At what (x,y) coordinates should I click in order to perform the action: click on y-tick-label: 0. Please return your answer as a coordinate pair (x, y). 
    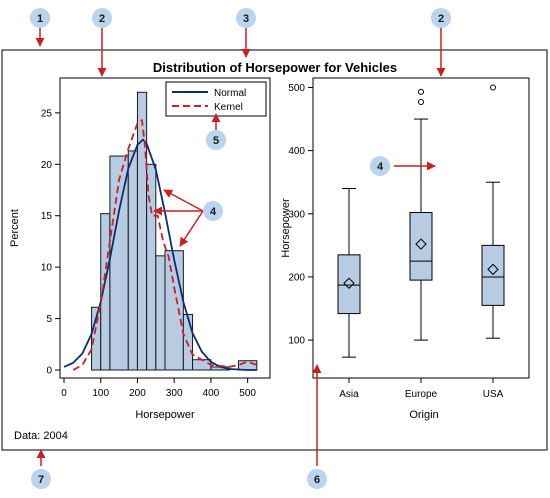
    Looking at the image, I should click on (49, 371).